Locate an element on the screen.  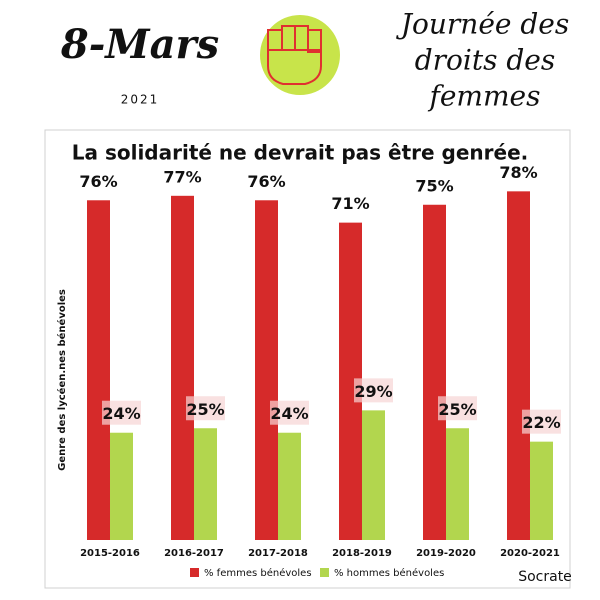
value-label: 78% is located at coordinates (518, 172).